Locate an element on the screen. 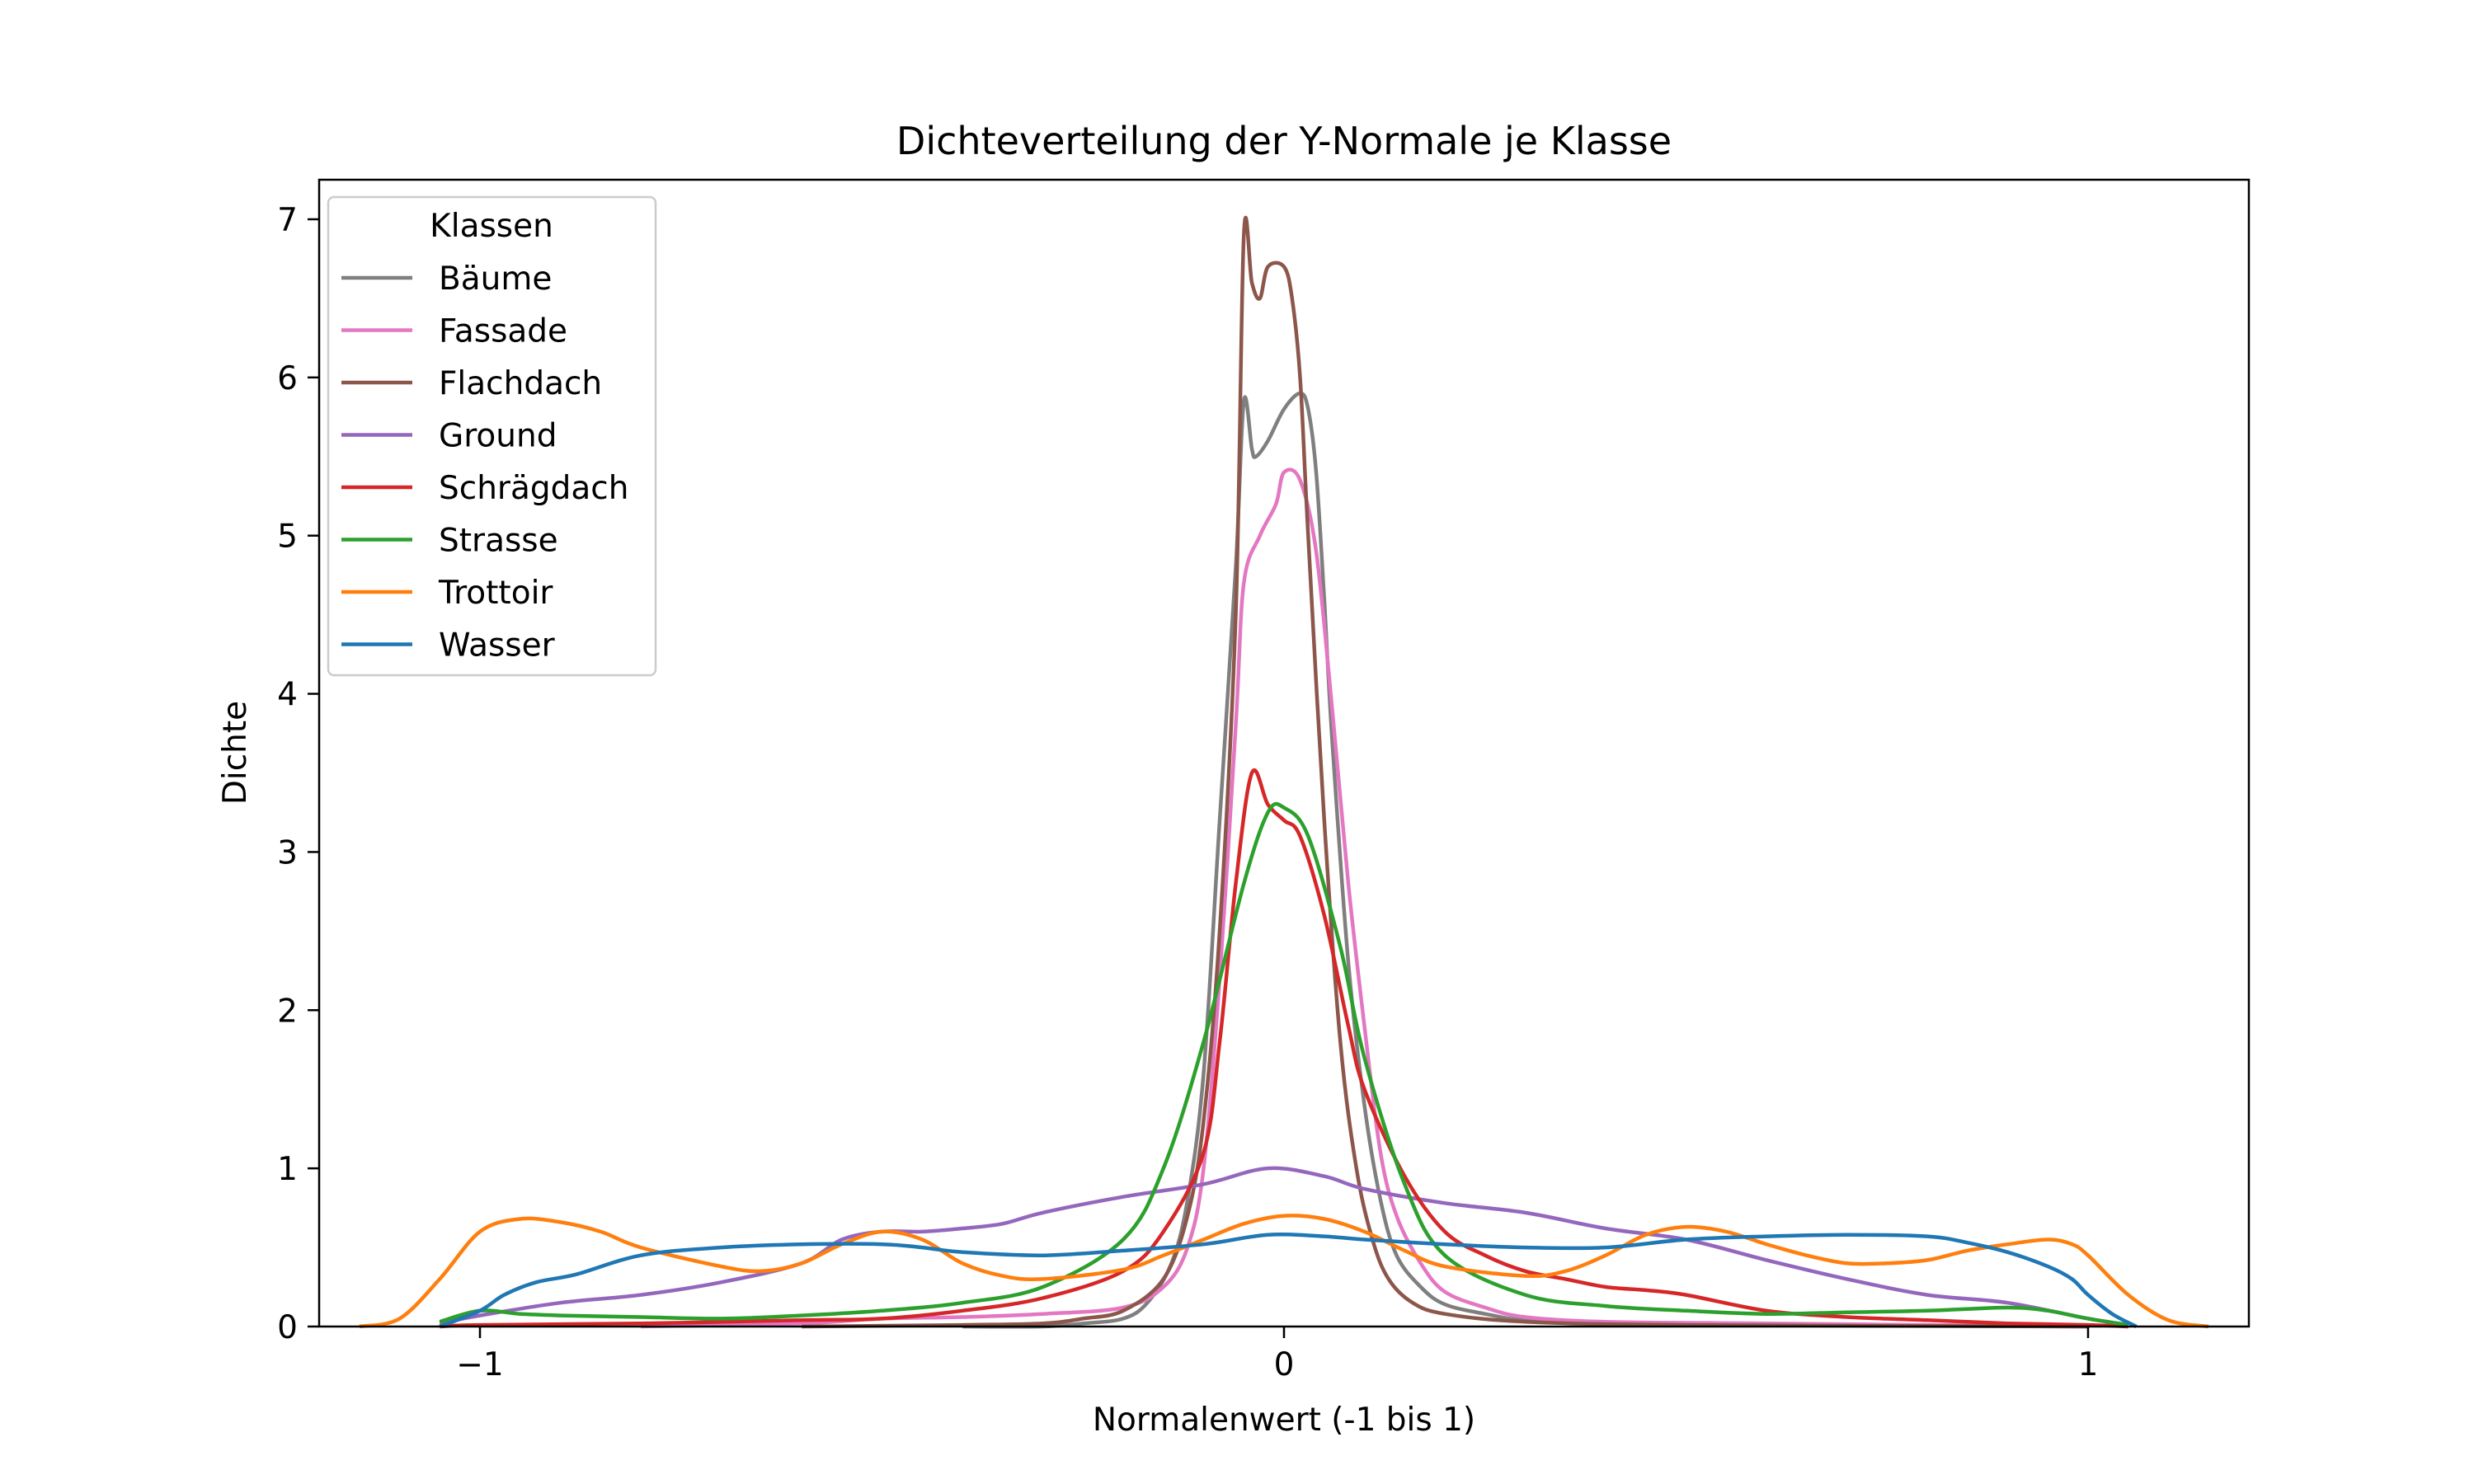 This screenshot has height=1484, width=2474. y-tick-label: 6 is located at coordinates (287, 378).